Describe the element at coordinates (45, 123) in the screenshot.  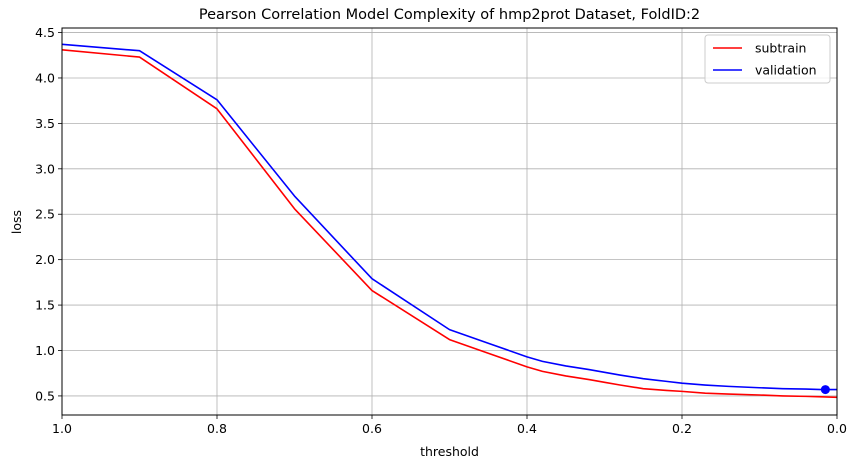
I see `y-tick-label: 3.5` at that location.